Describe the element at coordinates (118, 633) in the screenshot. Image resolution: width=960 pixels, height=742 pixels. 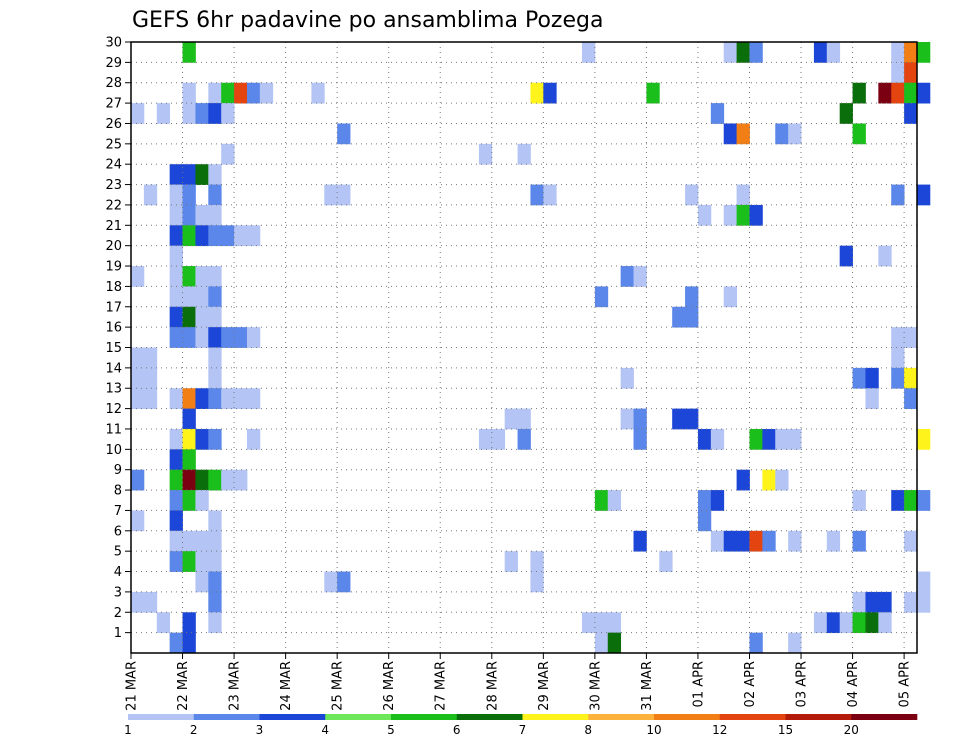
I see `y-tick-label: 1` at that location.